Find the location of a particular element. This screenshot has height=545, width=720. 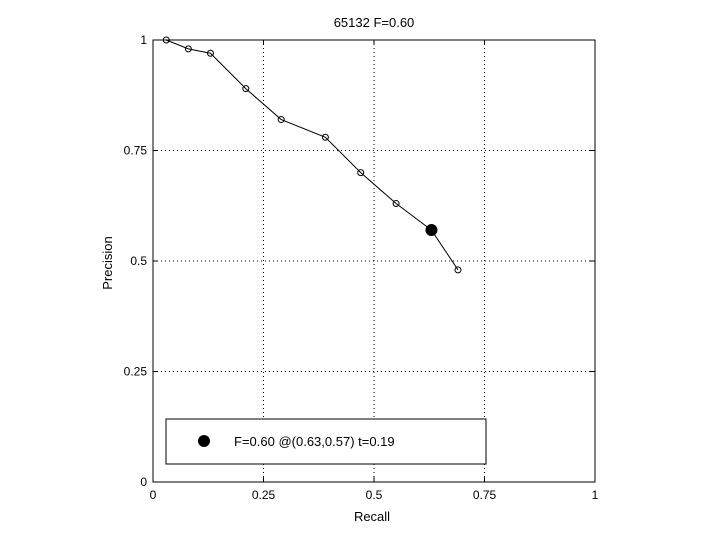

x-tick-label: 0.25 is located at coordinates (264, 495).